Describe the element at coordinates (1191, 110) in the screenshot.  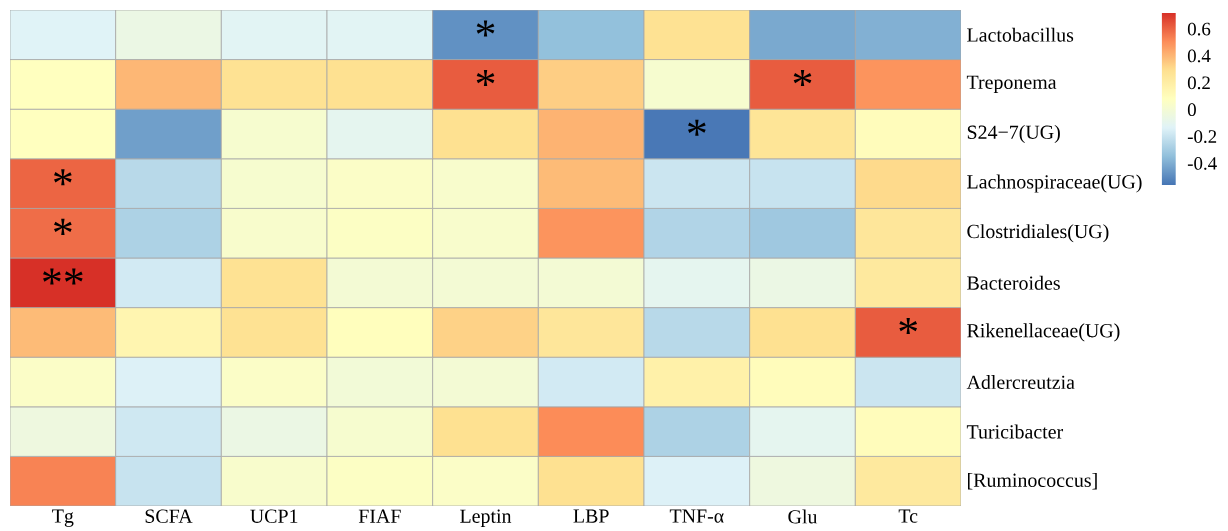
I see `color-bar-label: 0` at that location.